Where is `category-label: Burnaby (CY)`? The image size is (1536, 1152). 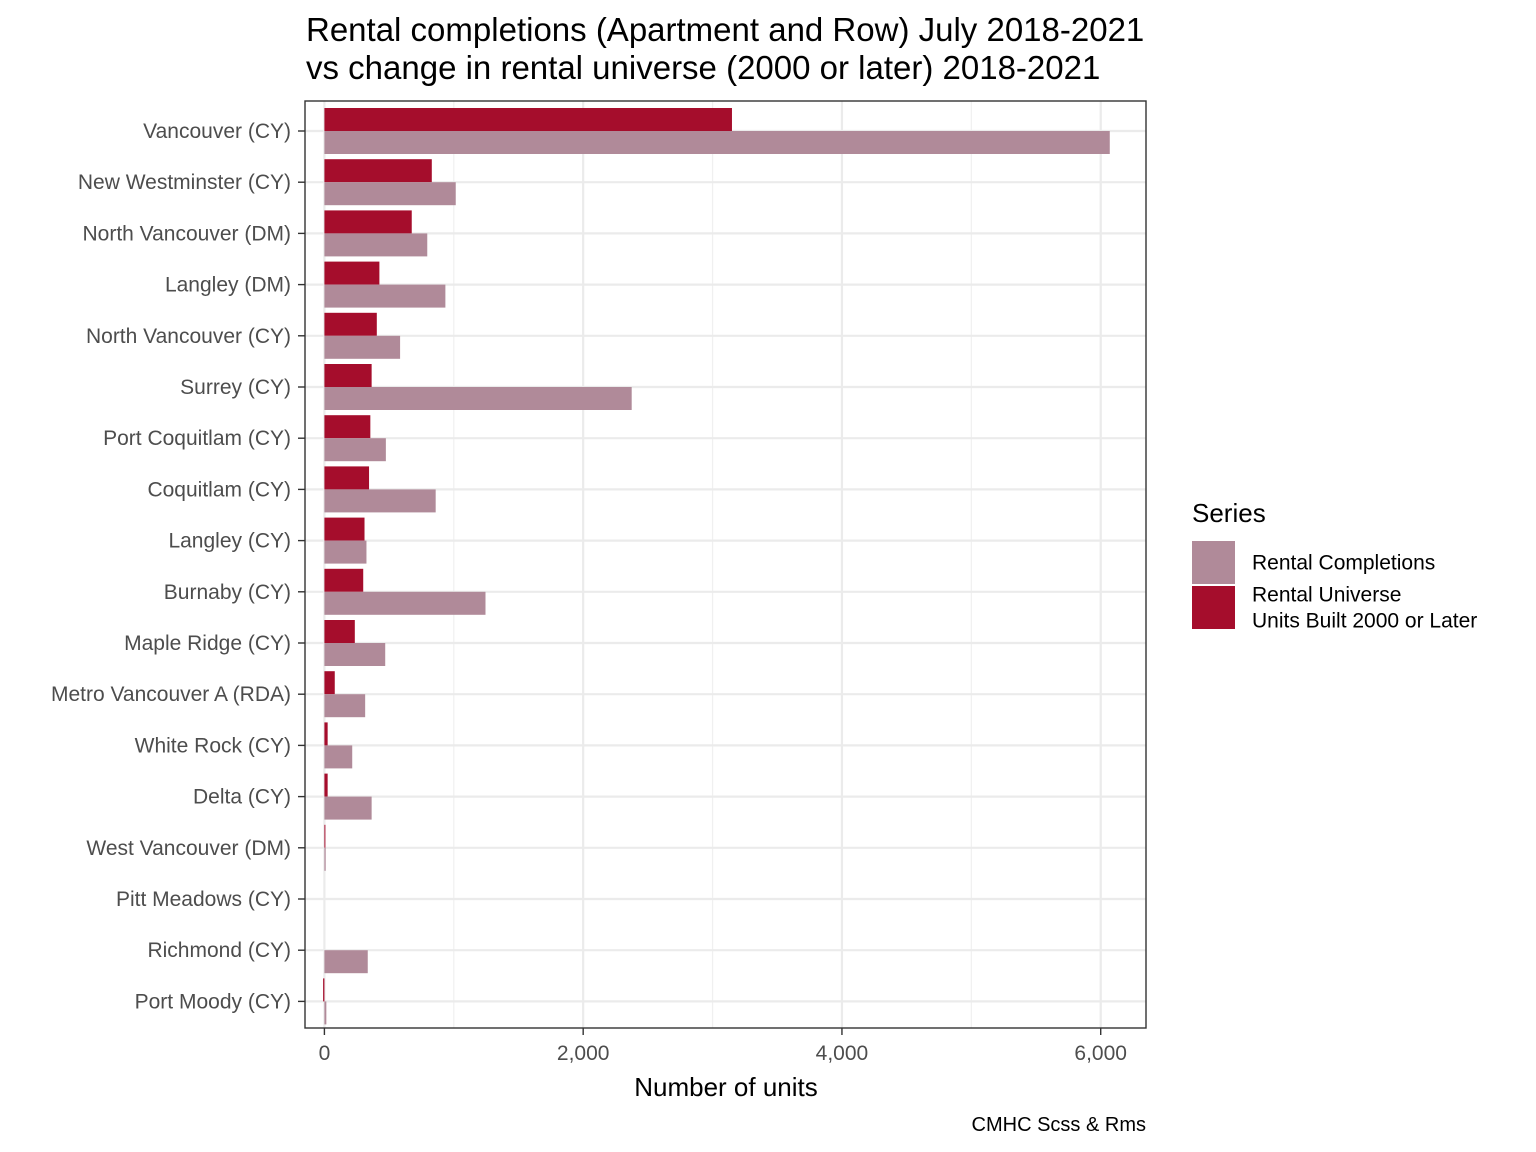
category-label: Burnaby (CY) is located at coordinates (227, 592).